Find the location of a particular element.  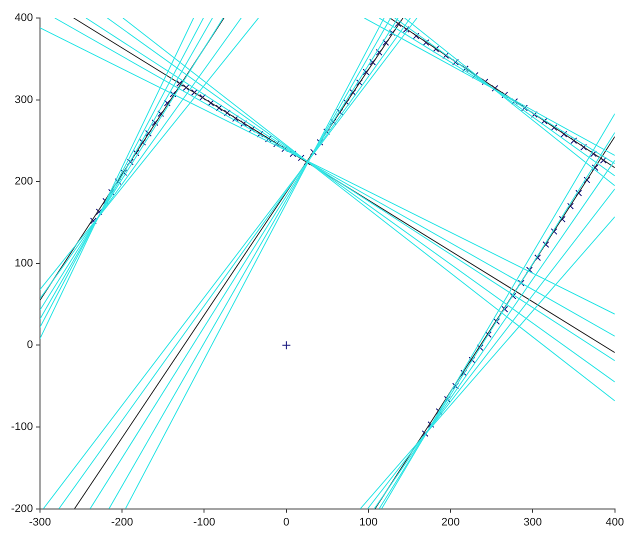

y-tick-label: -100 is located at coordinates (22, 427).